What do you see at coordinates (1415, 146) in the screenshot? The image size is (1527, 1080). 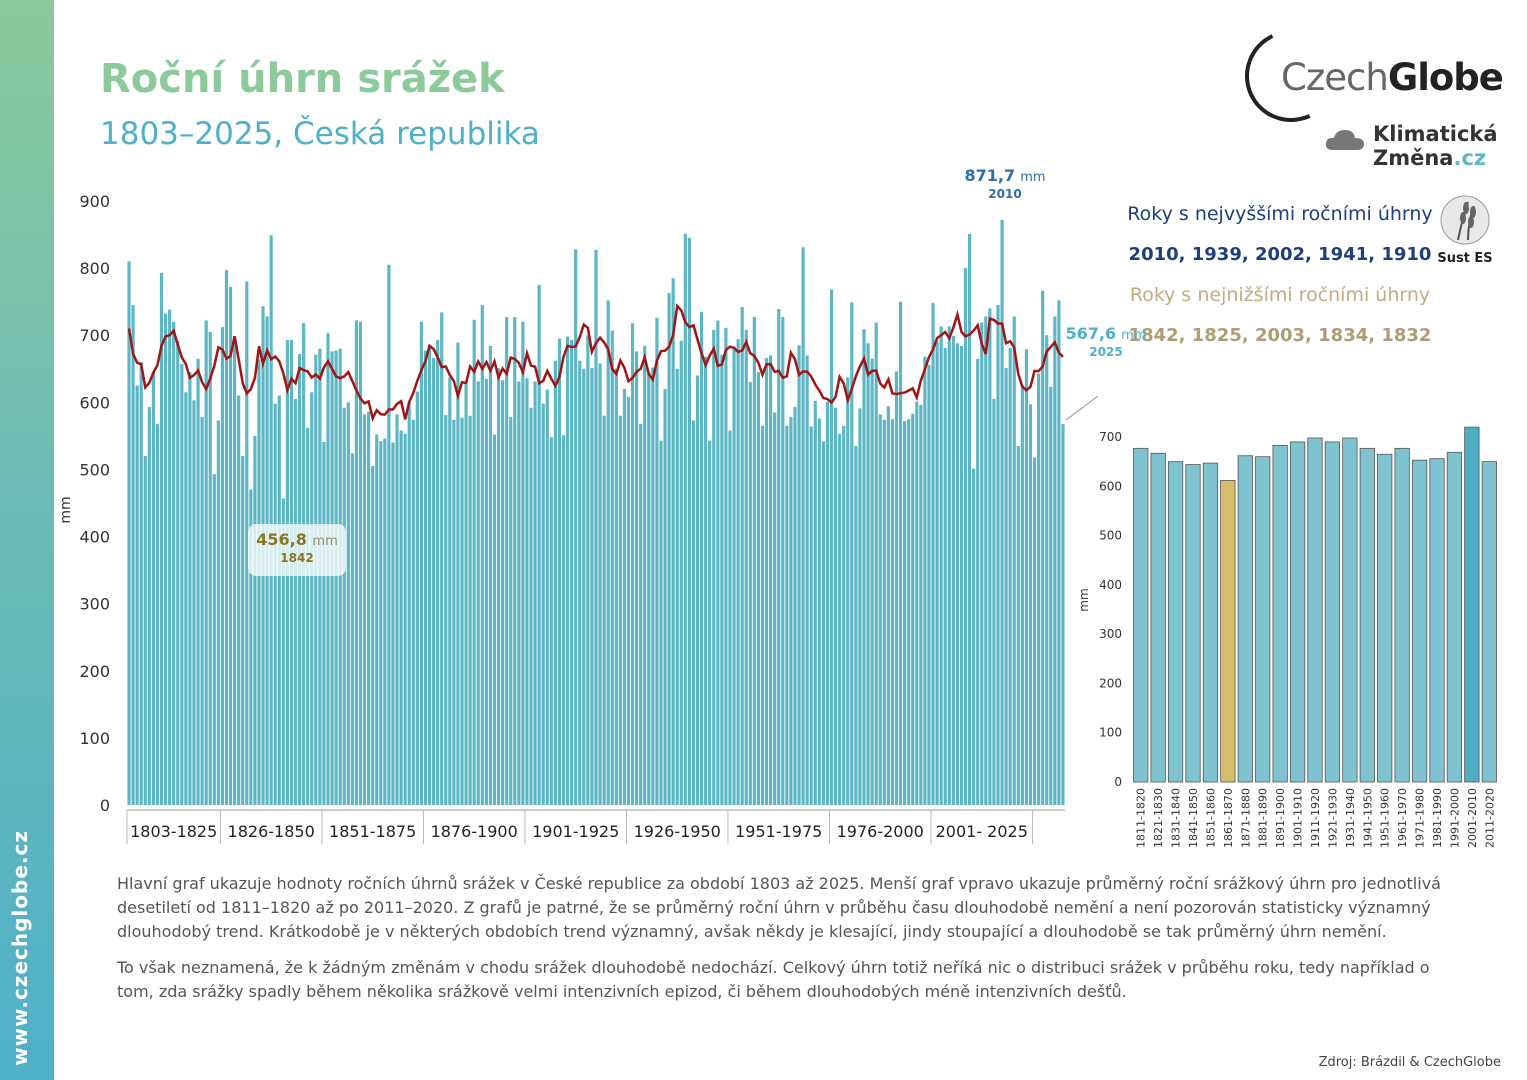 I see `klimaticka-zmena-logo: Klimatická Změna.cz` at bounding box center [1415, 146].